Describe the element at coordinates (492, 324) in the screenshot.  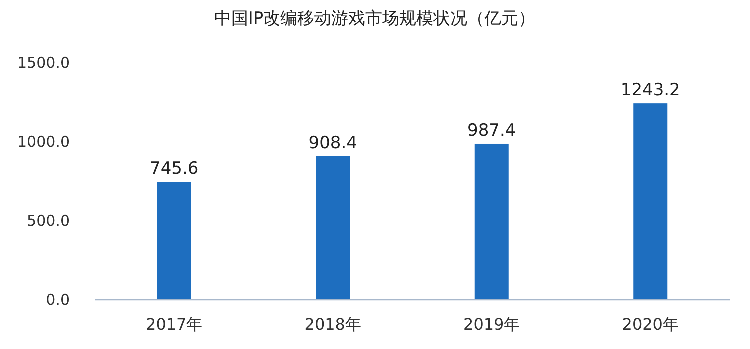
I see `x-tick-label: 2019年` at that location.